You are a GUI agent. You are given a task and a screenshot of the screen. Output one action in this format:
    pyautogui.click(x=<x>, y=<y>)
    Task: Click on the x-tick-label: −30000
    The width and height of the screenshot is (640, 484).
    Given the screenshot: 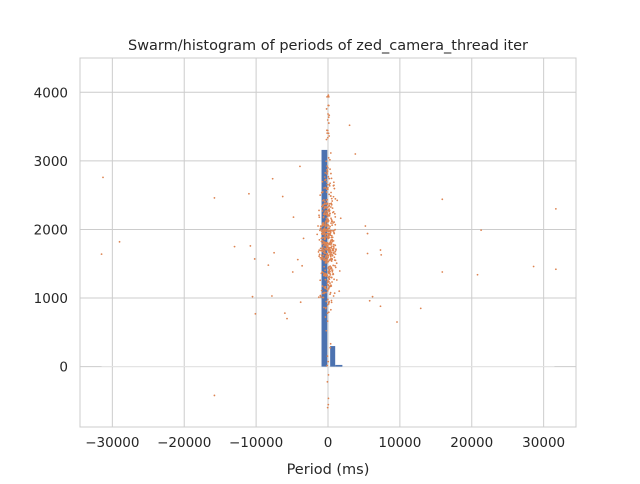 What is the action you would take?
    pyautogui.click(x=112, y=443)
    